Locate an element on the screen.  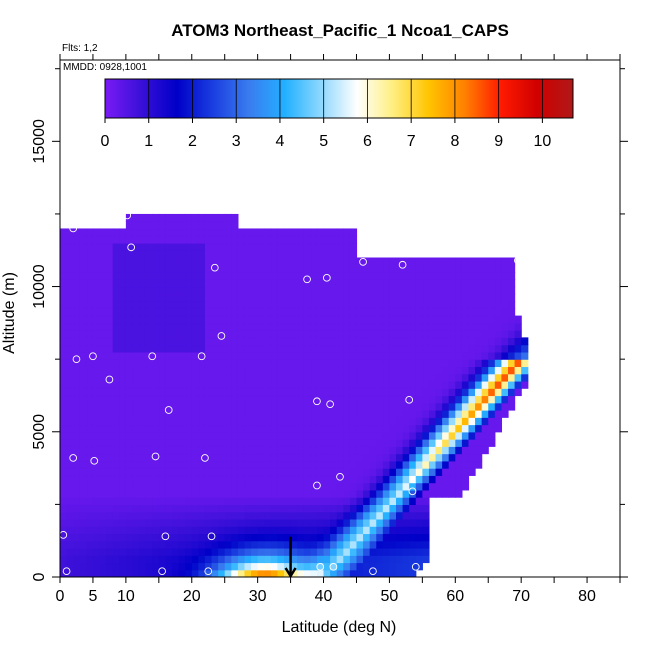
sample-point is located at coordinates (373, 571).